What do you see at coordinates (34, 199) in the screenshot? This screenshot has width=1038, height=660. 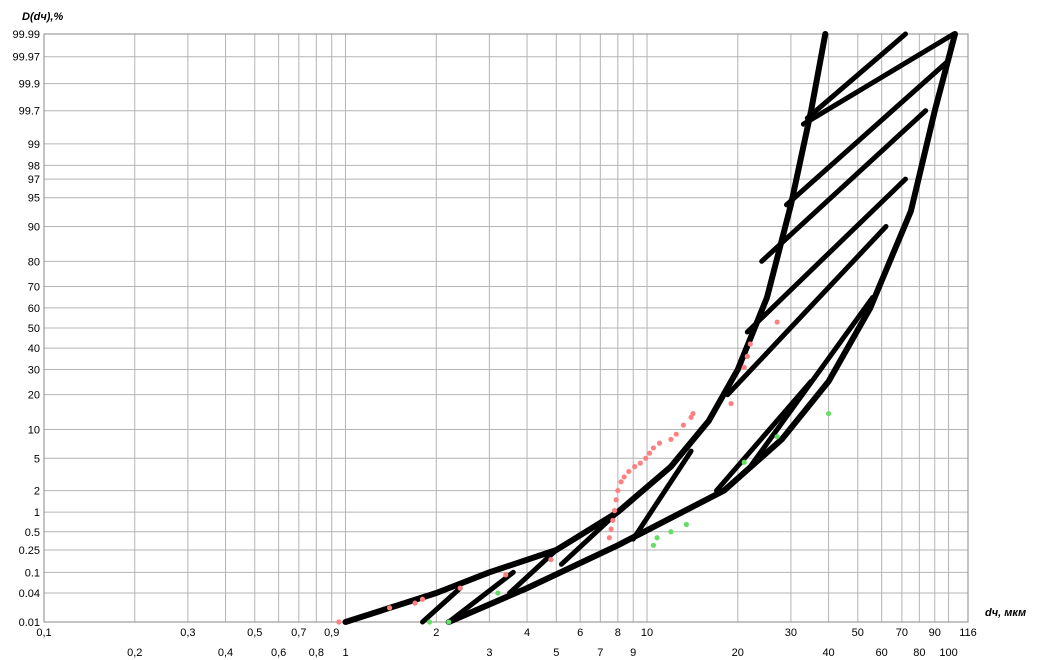 I see `y-tick-label: 95` at bounding box center [34, 199].